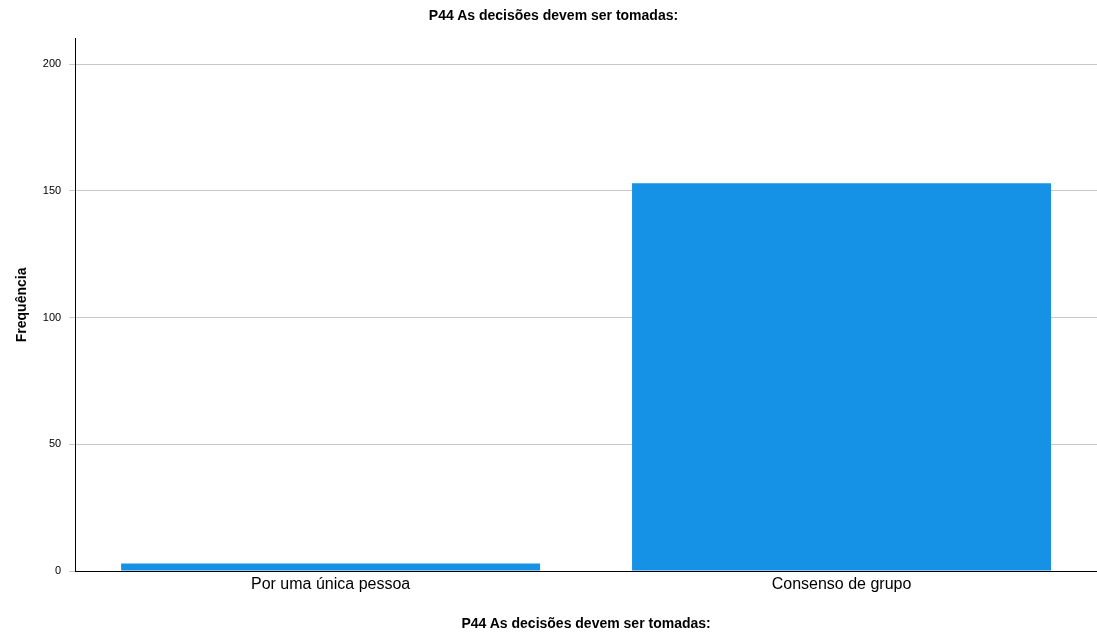  What do you see at coordinates (841, 584) in the screenshot?
I see `x-tick-label: Consenso de grupo` at bounding box center [841, 584].